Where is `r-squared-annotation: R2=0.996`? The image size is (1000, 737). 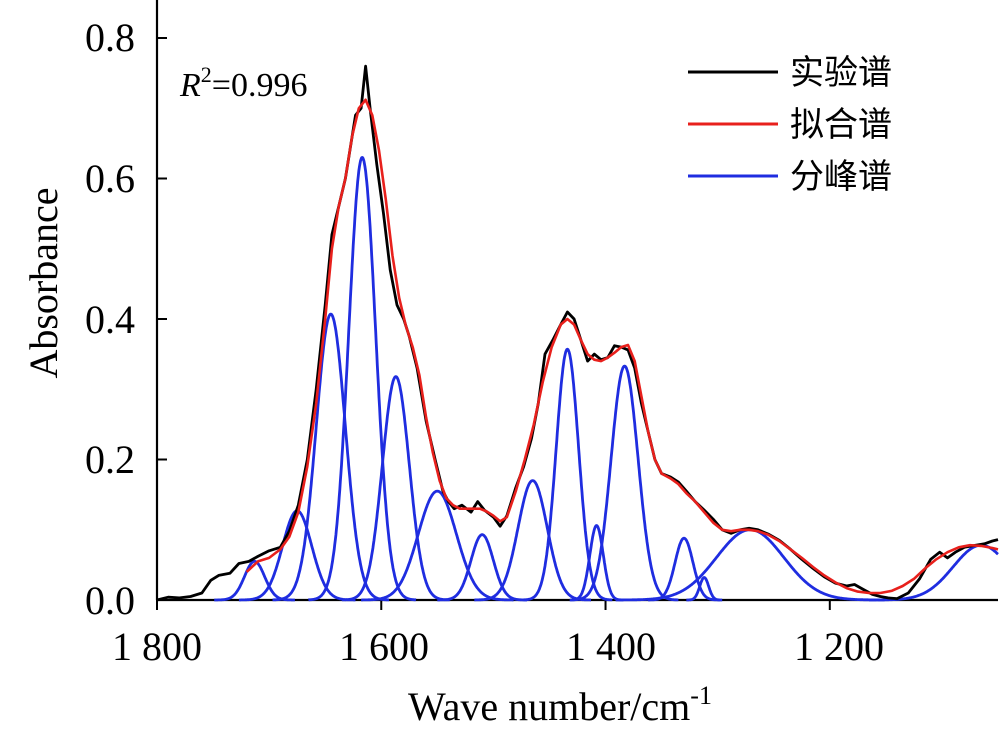
r-squared-annotation: R2=0.996 is located at coordinates (243, 83).